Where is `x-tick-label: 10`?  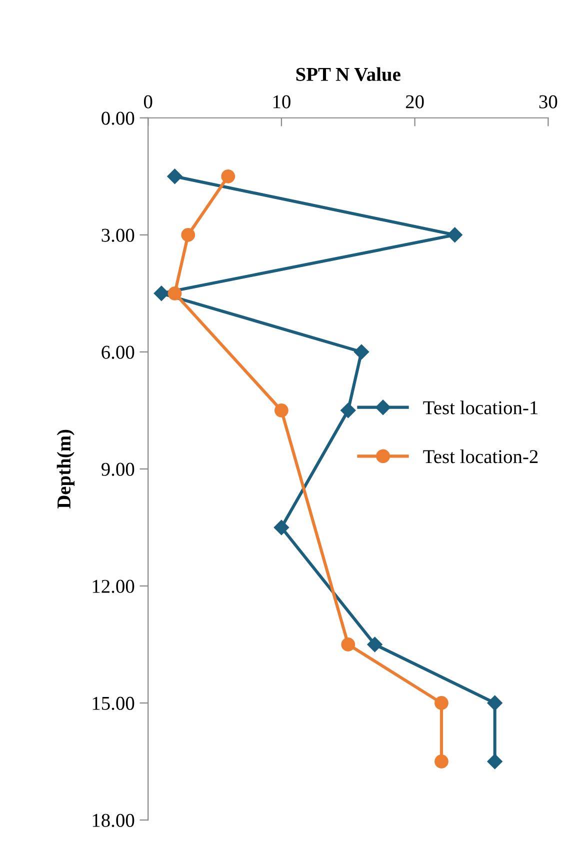
x-tick-label: 10 is located at coordinates (281, 101).